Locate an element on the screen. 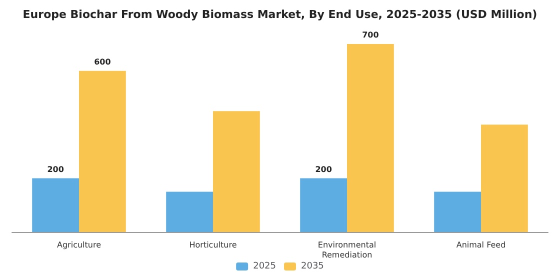 The image size is (560, 280). chart-title: Europe Biochar From Woody Biomass Market, By End Use, 2025-2035 (USD Million) is located at coordinates (280, 14).